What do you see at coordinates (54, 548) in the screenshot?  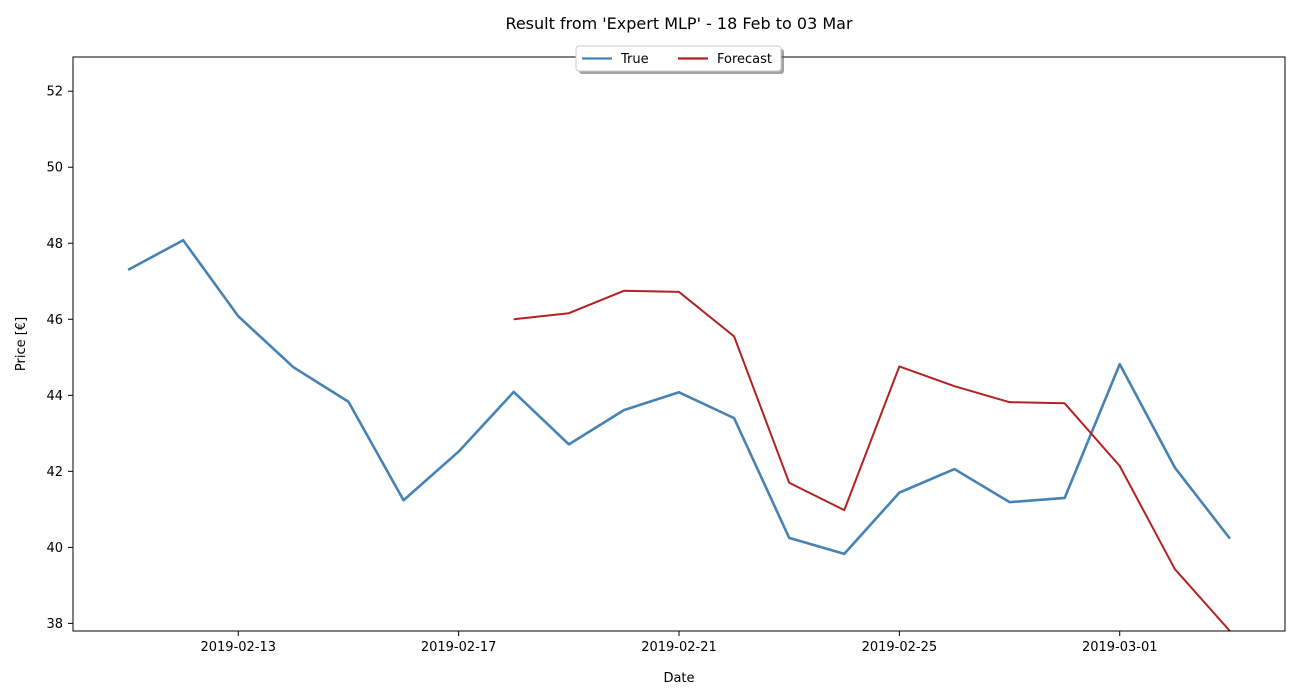 I see `y-tick-label: 40` at bounding box center [54, 548].